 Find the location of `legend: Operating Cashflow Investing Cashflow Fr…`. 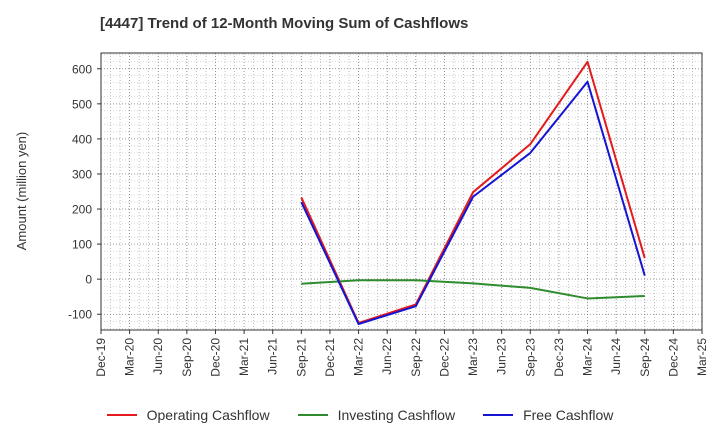

legend: Operating Cashflow Investing Cashflow Fr… is located at coordinates (360, 415).